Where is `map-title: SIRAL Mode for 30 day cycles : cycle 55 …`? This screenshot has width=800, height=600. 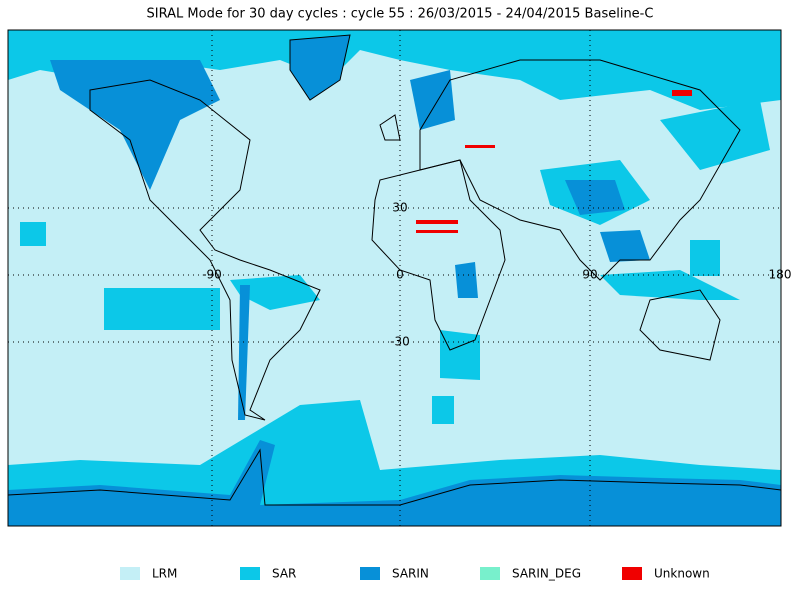 map-title: SIRAL Mode for 30 day cycles : cycle 55 … is located at coordinates (400, 14).